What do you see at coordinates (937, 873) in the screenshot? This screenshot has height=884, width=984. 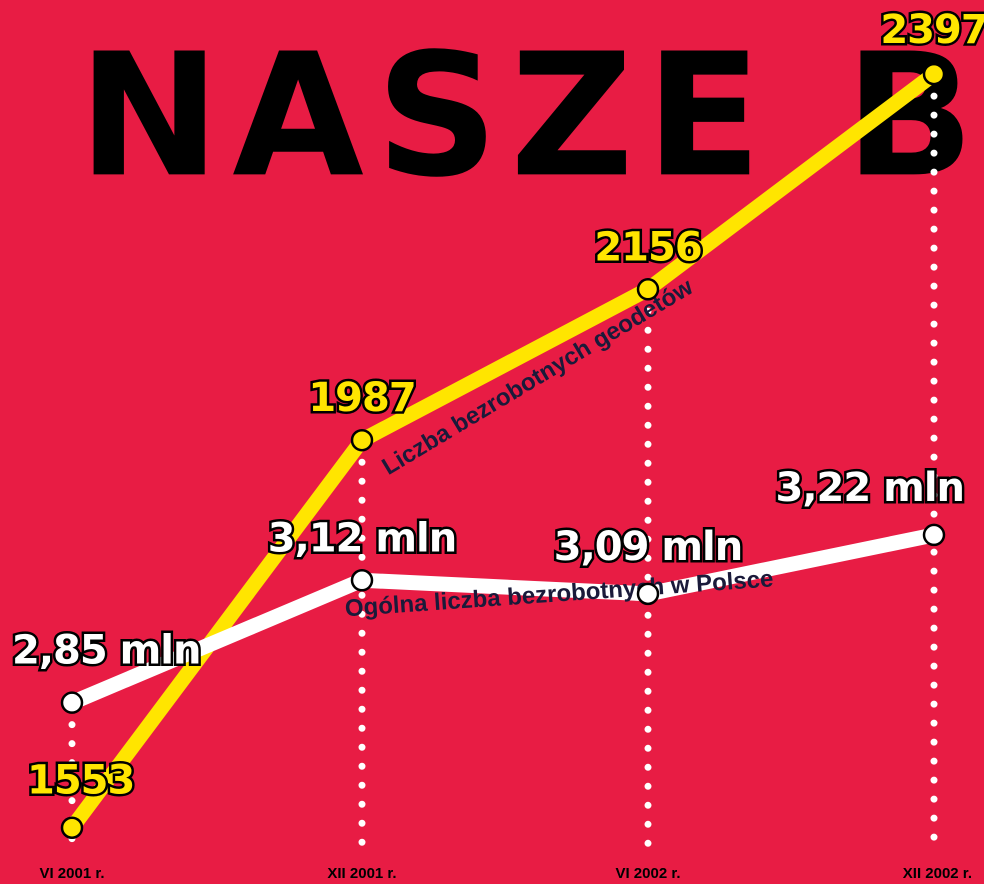 I see `x-tick-label: XII 2002 r.` at bounding box center [937, 873].